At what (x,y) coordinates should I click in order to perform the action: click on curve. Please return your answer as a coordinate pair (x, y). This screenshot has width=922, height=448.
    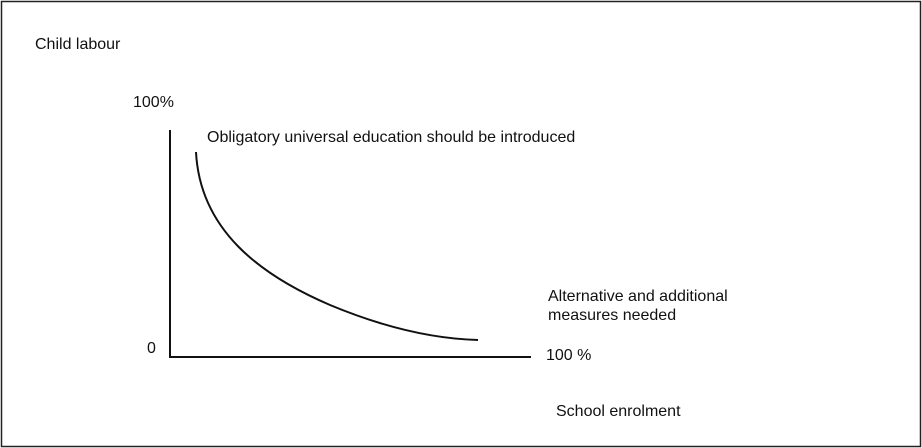
    Looking at the image, I should click on (337, 246).